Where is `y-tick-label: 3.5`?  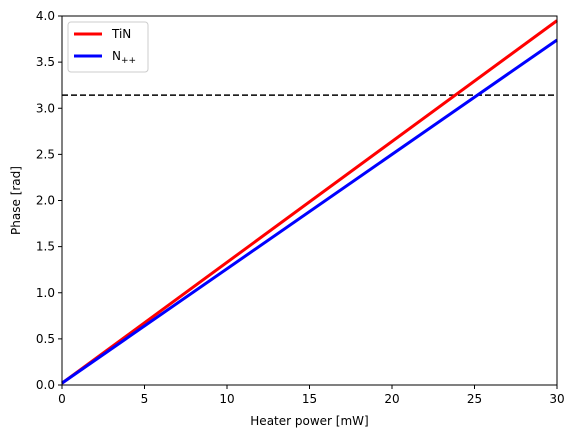 y-tick-label: 3.5 is located at coordinates (45, 62).